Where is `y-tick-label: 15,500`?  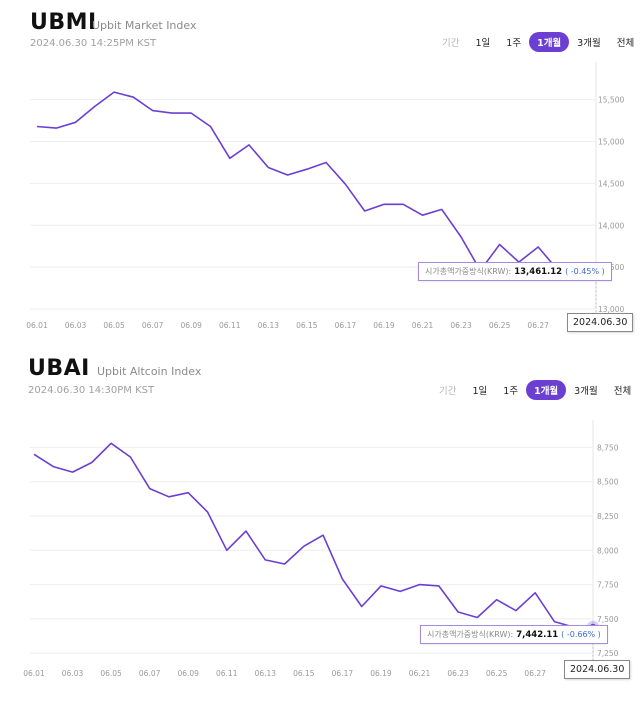 y-tick-label: 15,500 is located at coordinates (611, 100).